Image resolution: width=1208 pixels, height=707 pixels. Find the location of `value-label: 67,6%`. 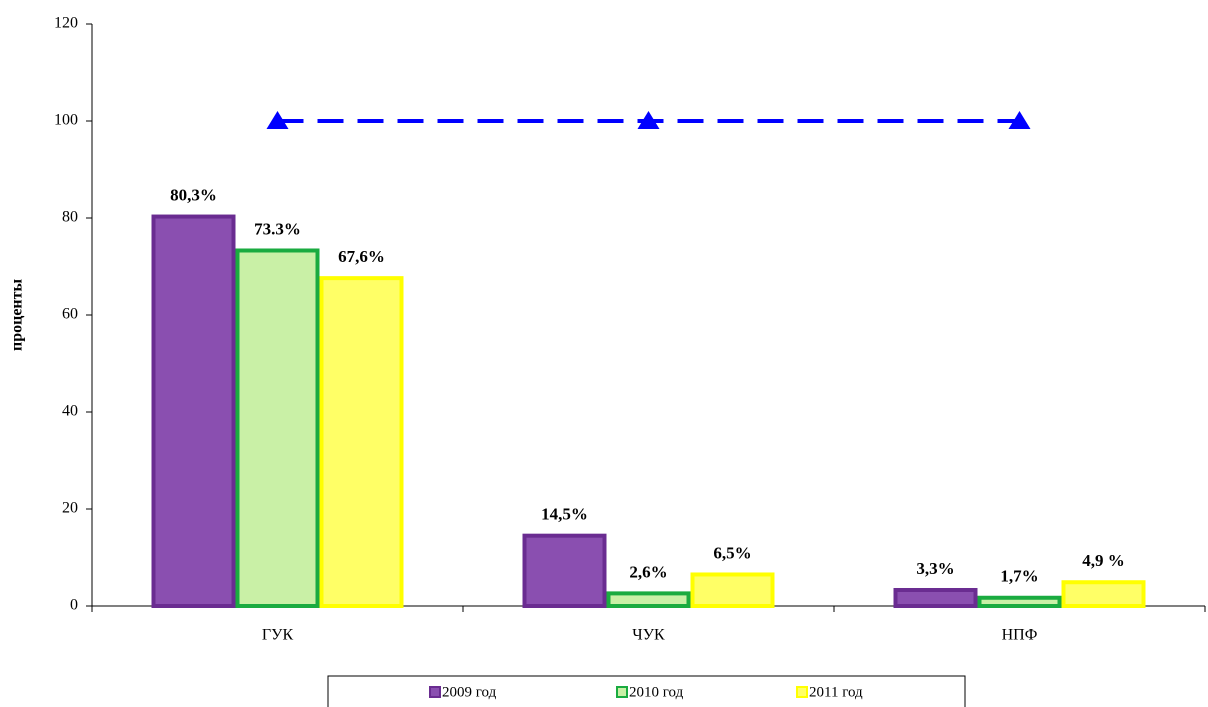

value-label: 67,6% is located at coordinates (361, 256).